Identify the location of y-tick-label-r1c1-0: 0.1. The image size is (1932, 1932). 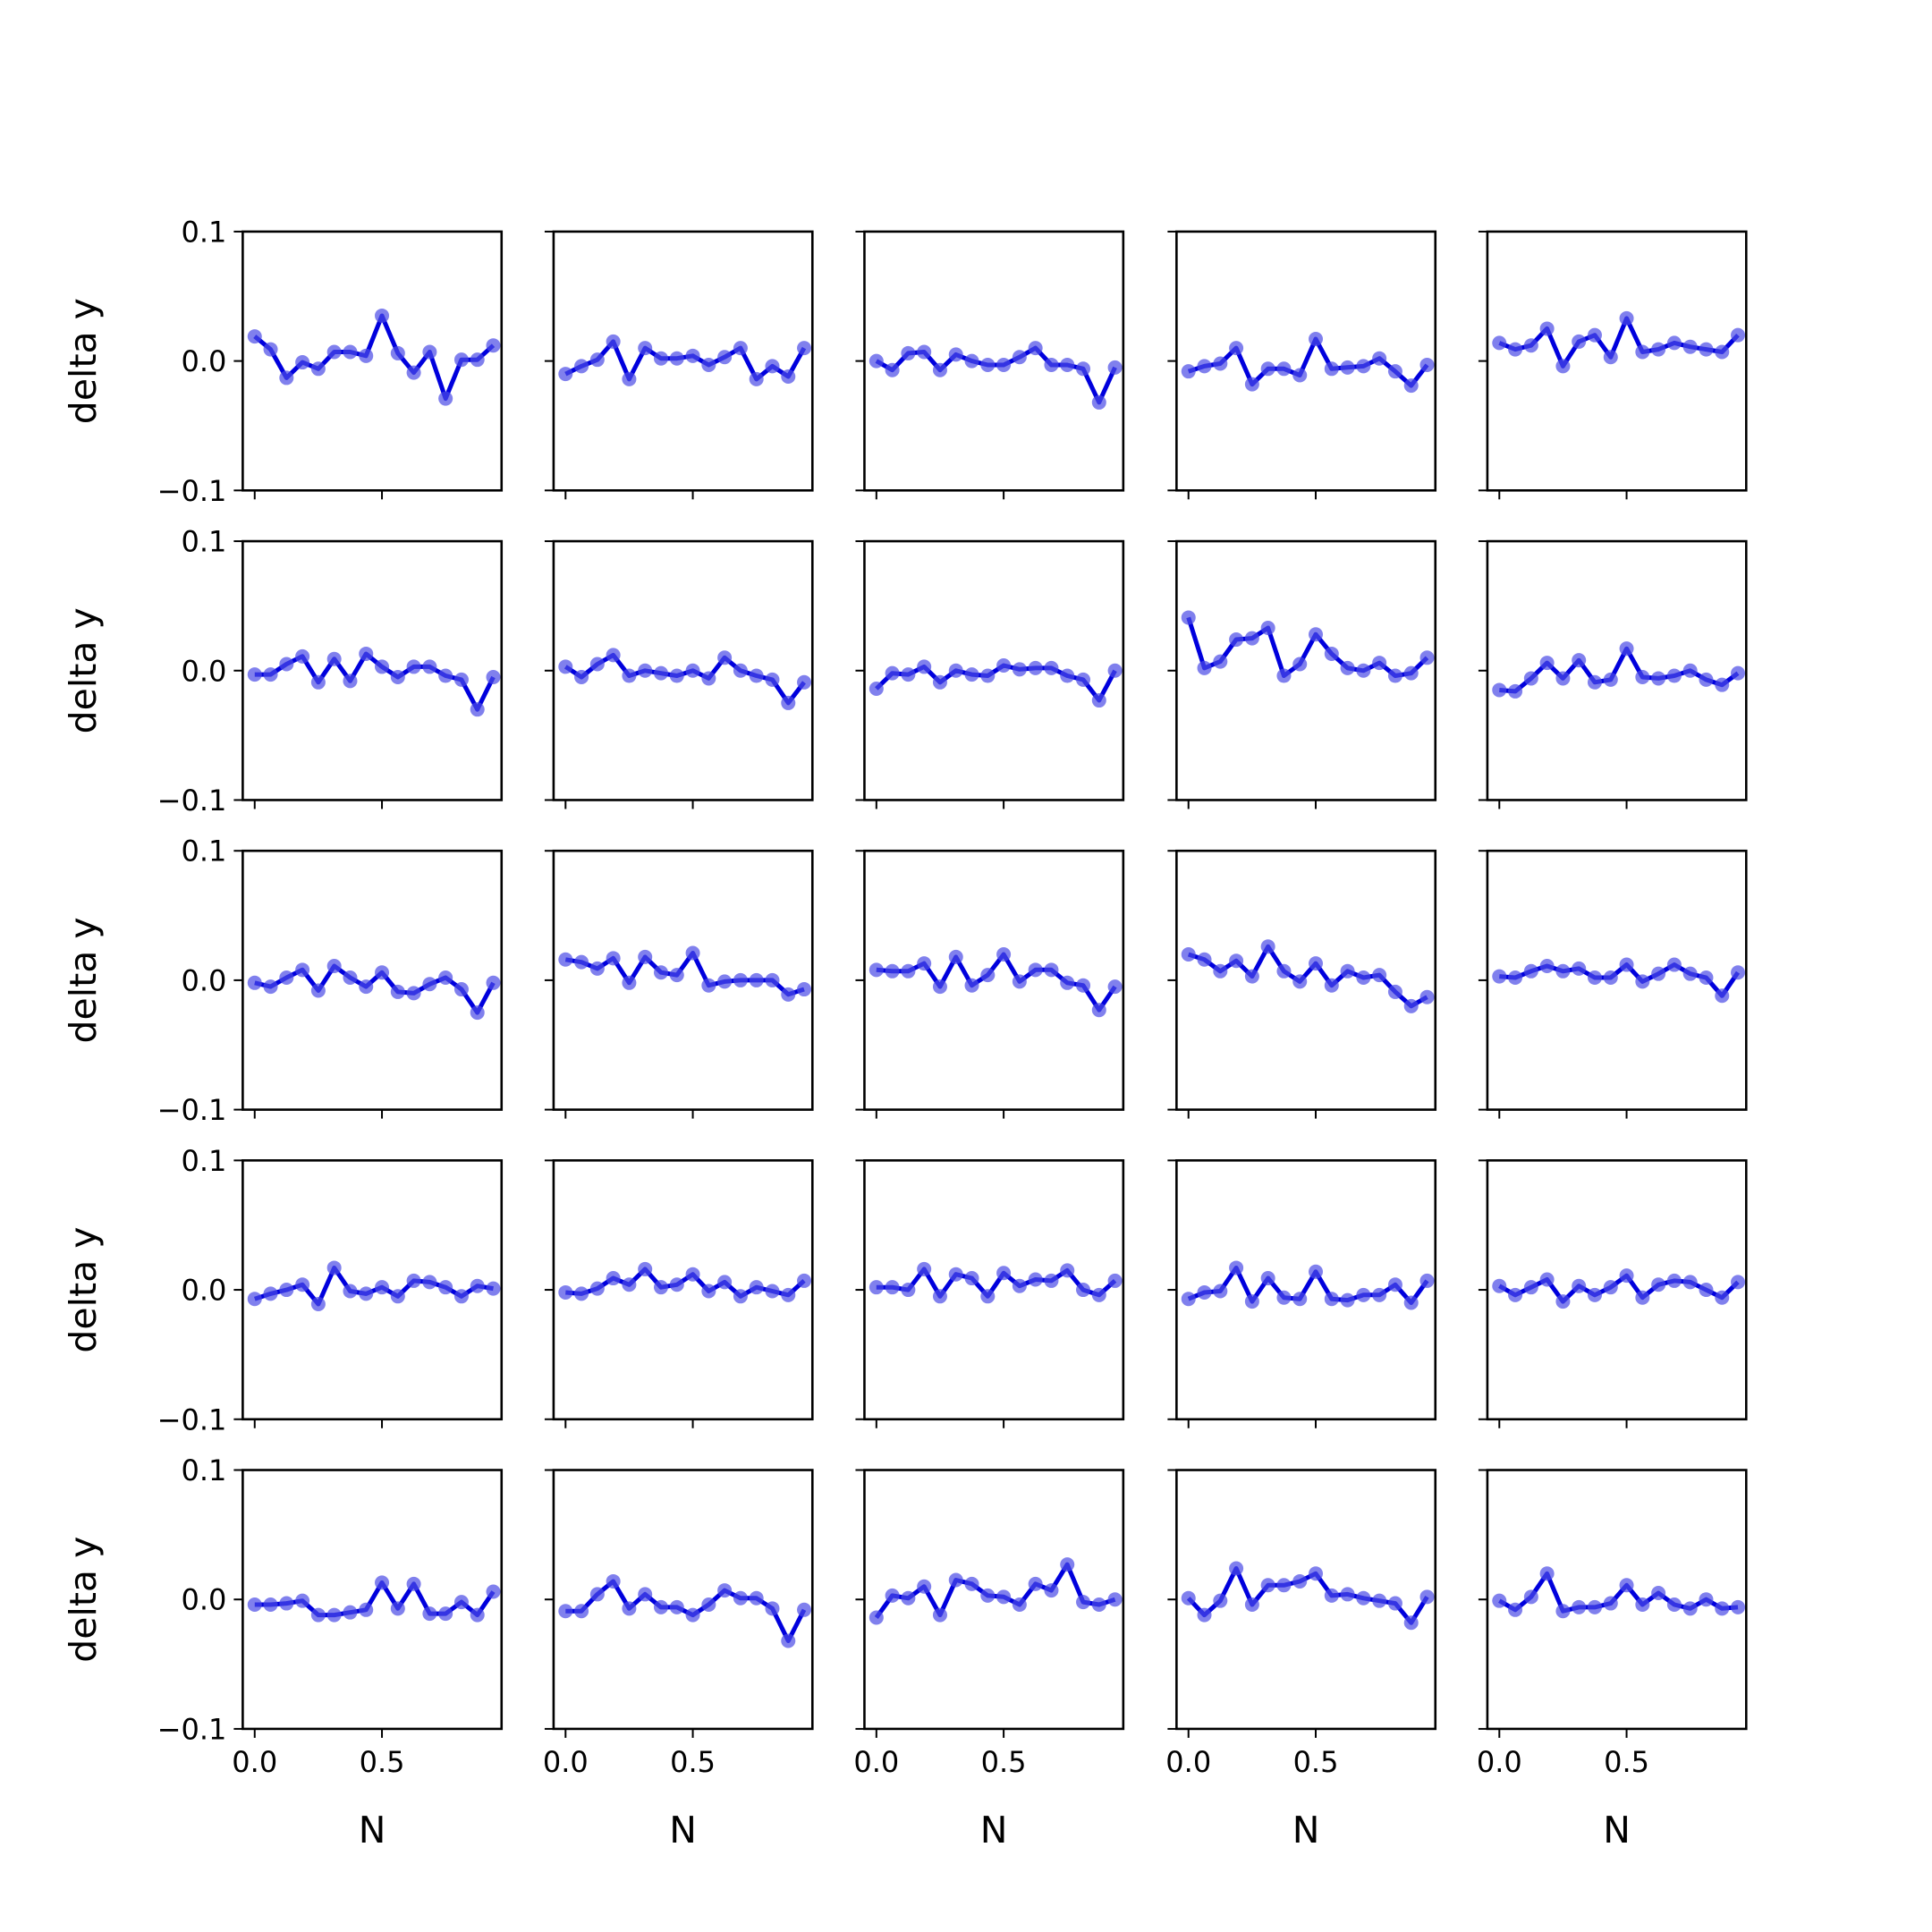
(203, 232).